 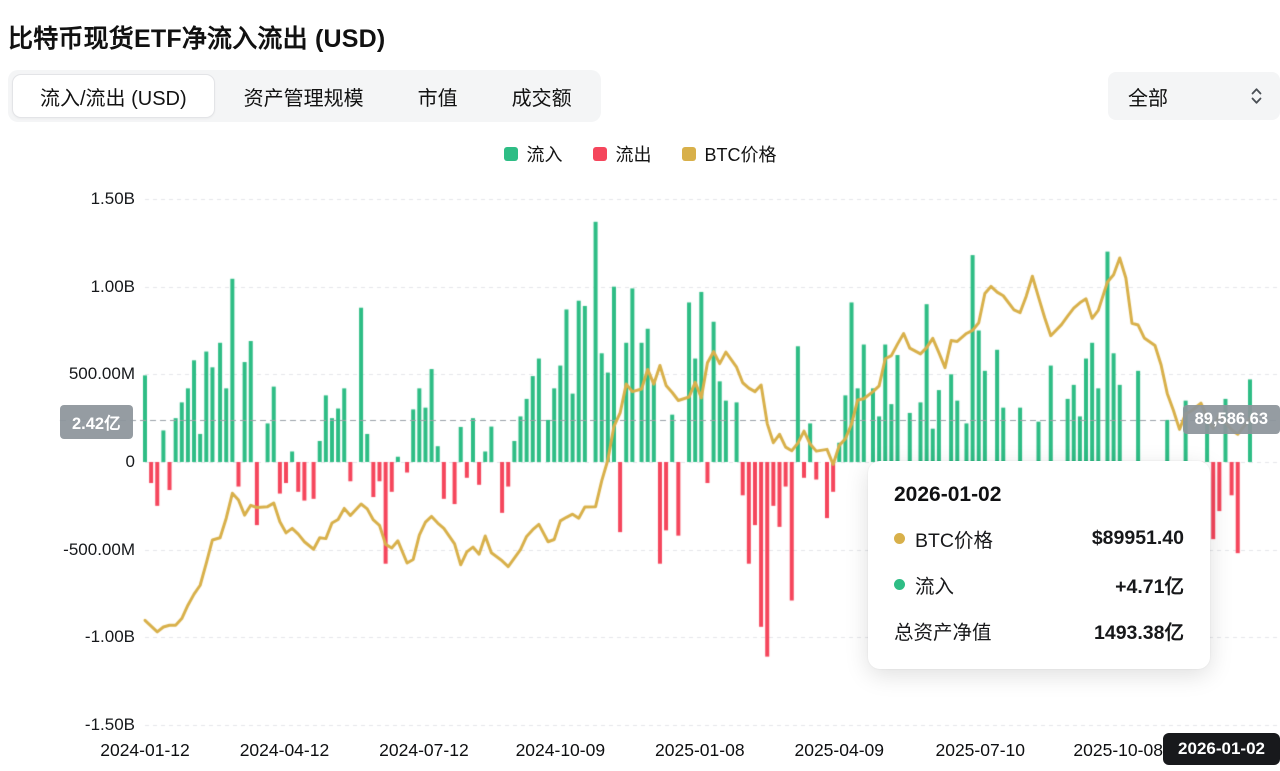 What do you see at coordinates (109, 724) in the screenshot?
I see `y-tick-label: -1.50B` at bounding box center [109, 724].